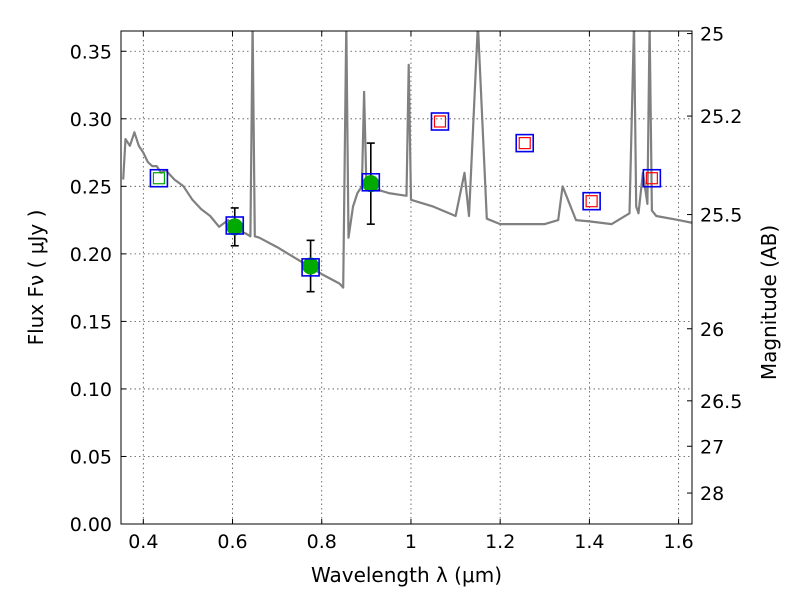  What do you see at coordinates (500, 542) in the screenshot?
I see `x-tick-label: 1.2` at bounding box center [500, 542].